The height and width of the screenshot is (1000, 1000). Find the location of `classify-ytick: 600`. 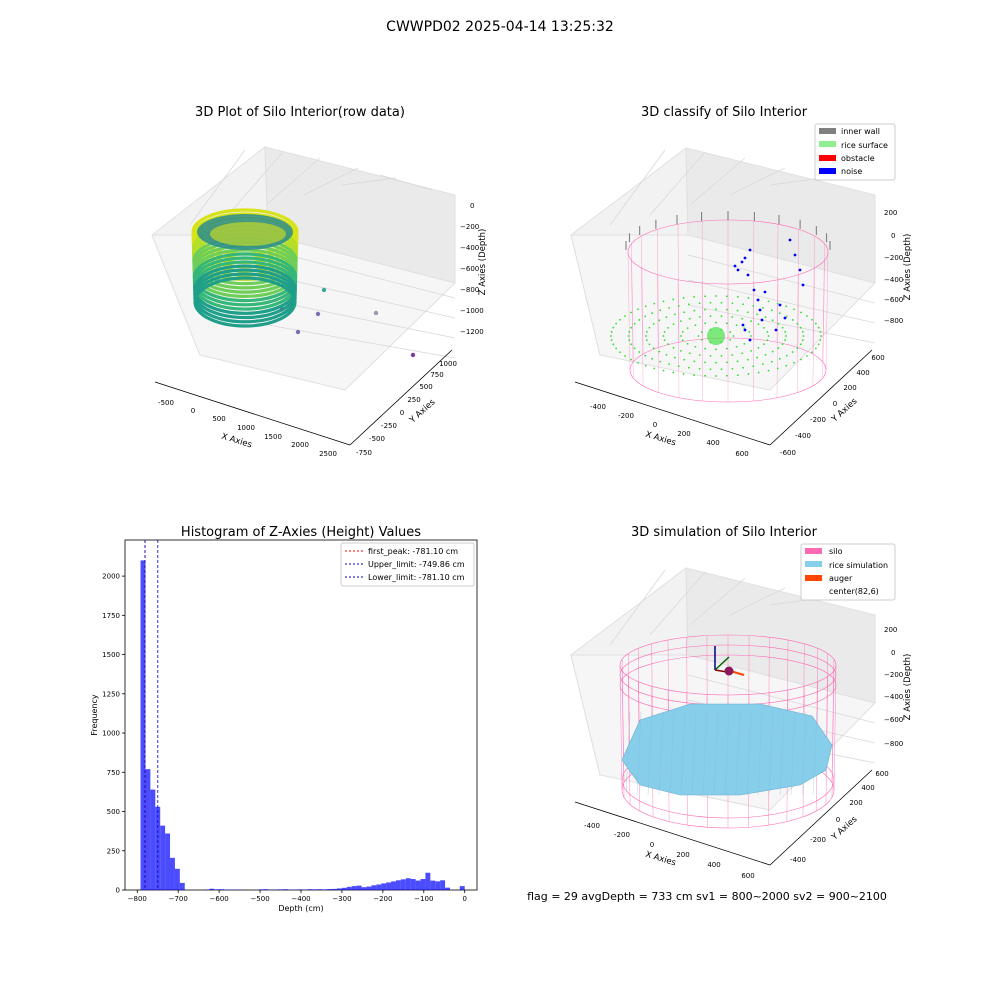

classify-ytick: 600 is located at coordinates (877, 358).